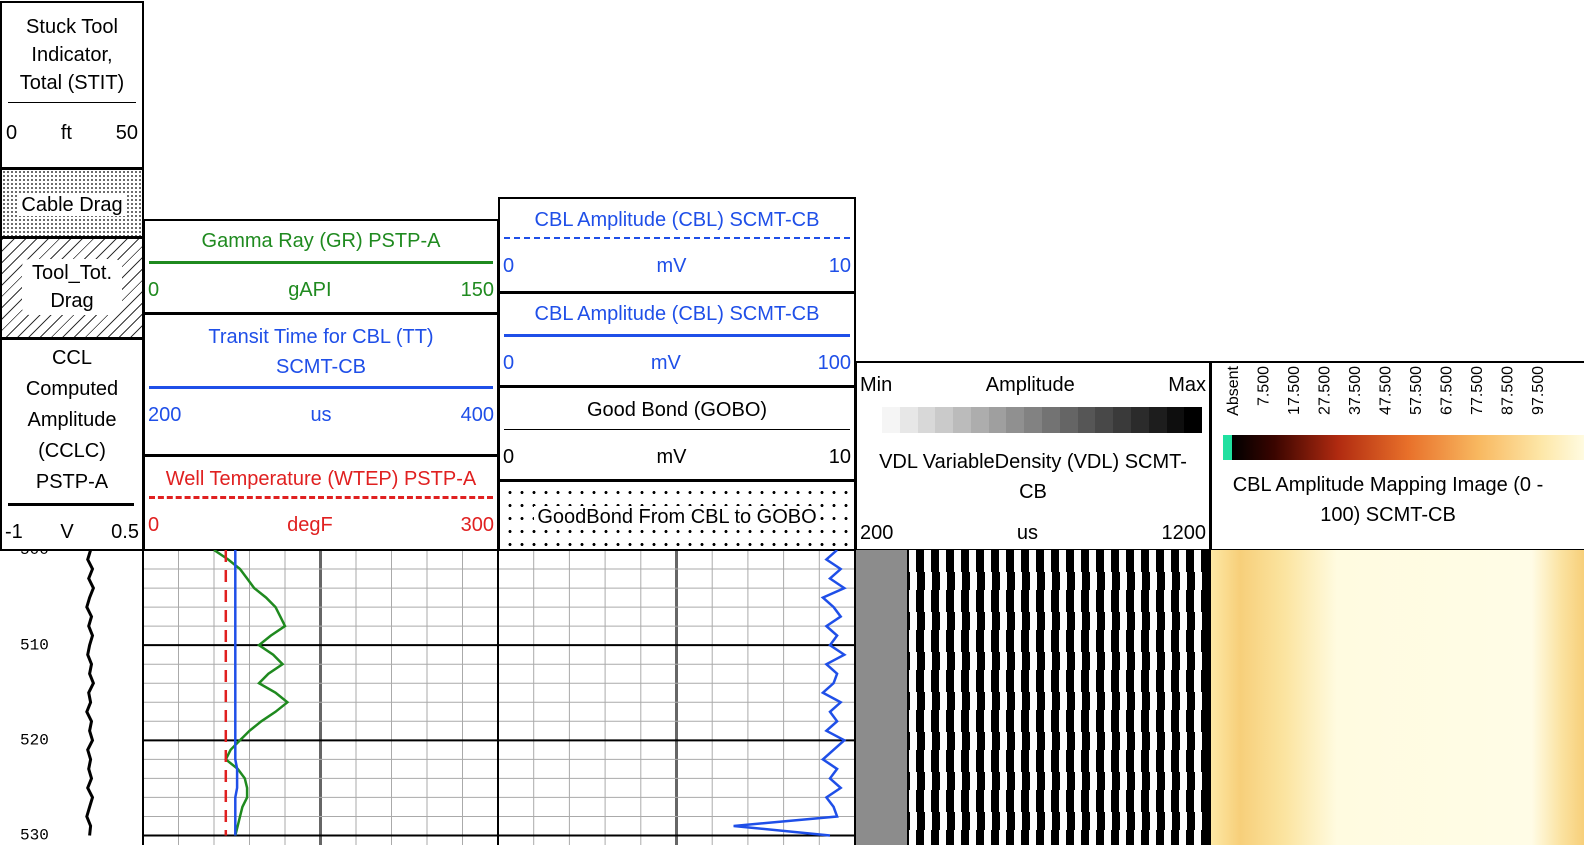 The width and height of the screenshot is (1584, 845). What do you see at coordinates (677, 339) in the screenshot?
I see `cbl100-header: CBL Amplitude (CBL) SCMT-CB 0 mV 100` at bounding box center [677, 339].